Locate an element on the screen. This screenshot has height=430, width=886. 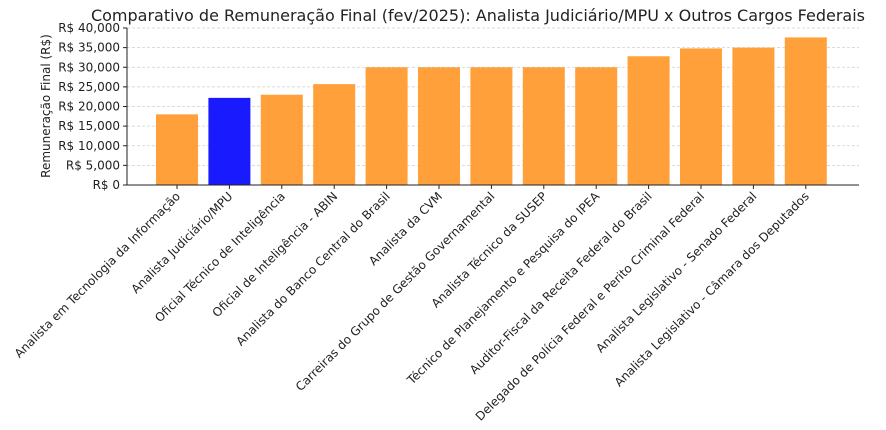
y-tick-label: R$ 0 is located at coordinates (106, 185).